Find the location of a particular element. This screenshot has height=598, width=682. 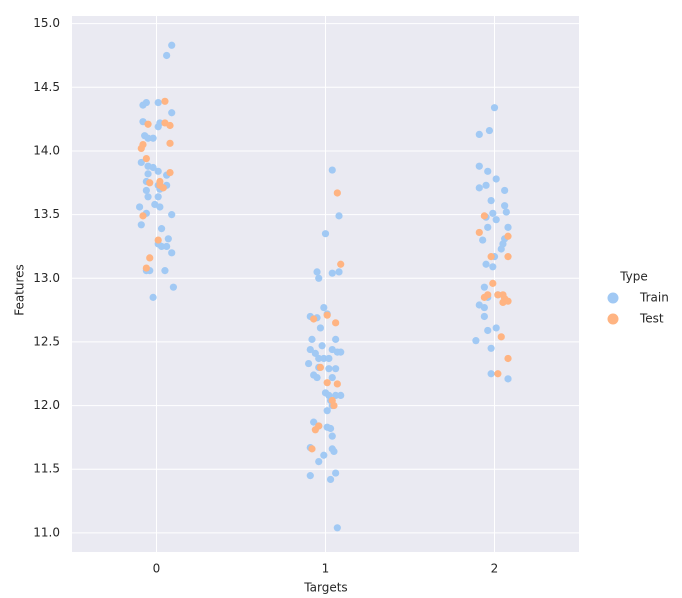

x-tick-label: 1 is located at coordinates (326, 569).